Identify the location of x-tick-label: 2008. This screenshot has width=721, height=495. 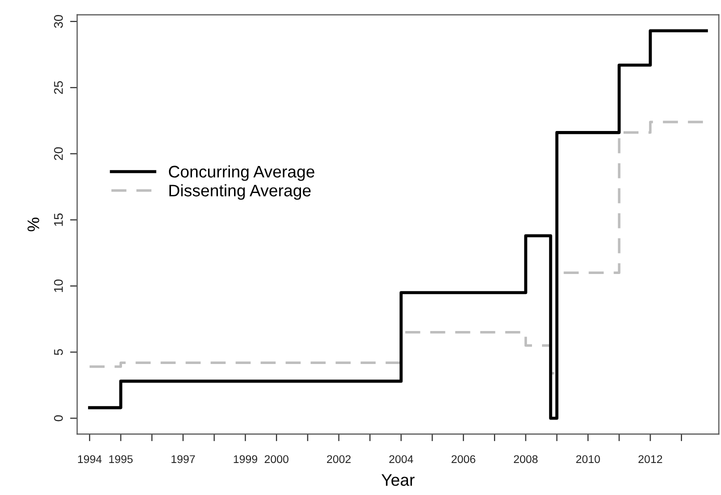
(526, 459).